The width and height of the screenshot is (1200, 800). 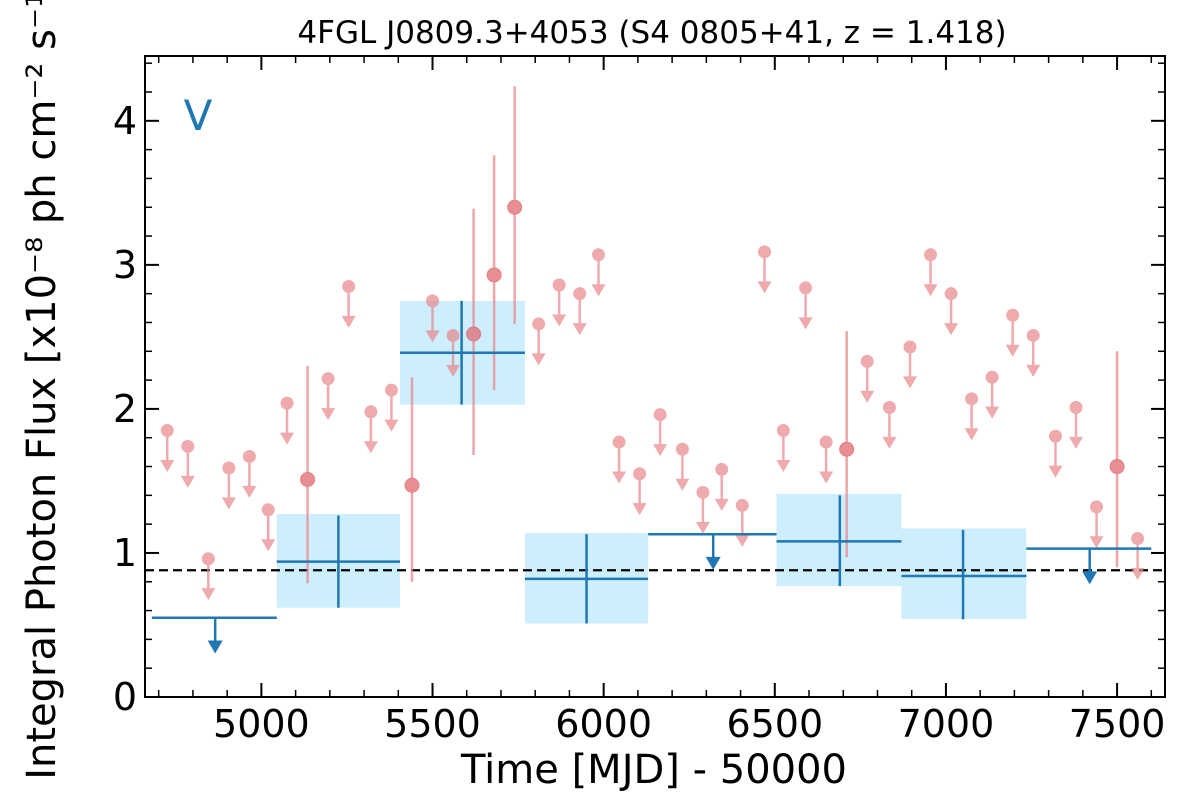 I want to click on x-tick-label: 6000, so click(x=603, y=724).